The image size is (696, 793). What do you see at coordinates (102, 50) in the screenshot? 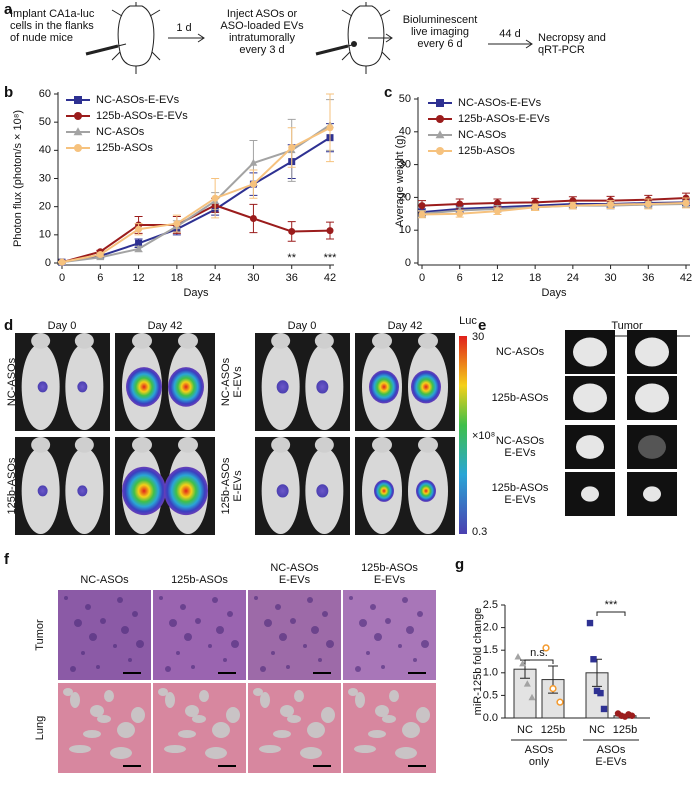
I see `syringe` at bounding box center [102, 50].